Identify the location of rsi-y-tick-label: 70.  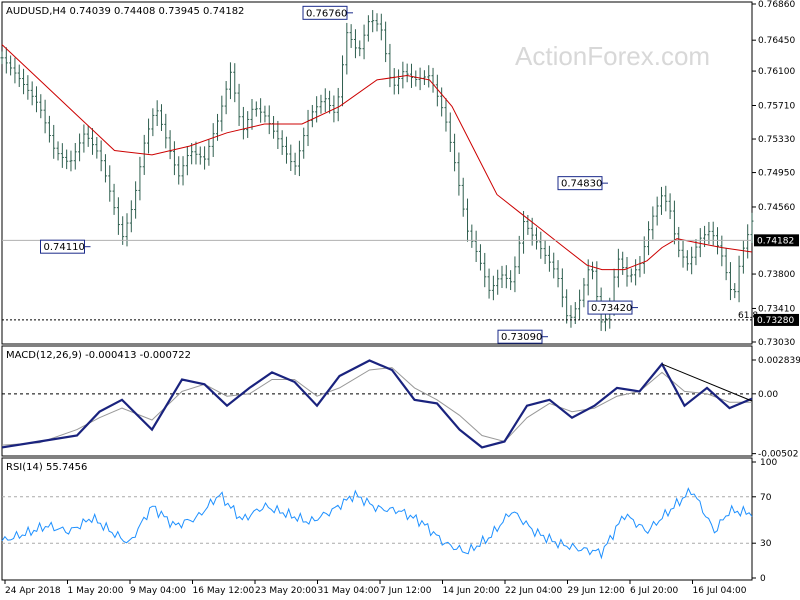
(766, 498).